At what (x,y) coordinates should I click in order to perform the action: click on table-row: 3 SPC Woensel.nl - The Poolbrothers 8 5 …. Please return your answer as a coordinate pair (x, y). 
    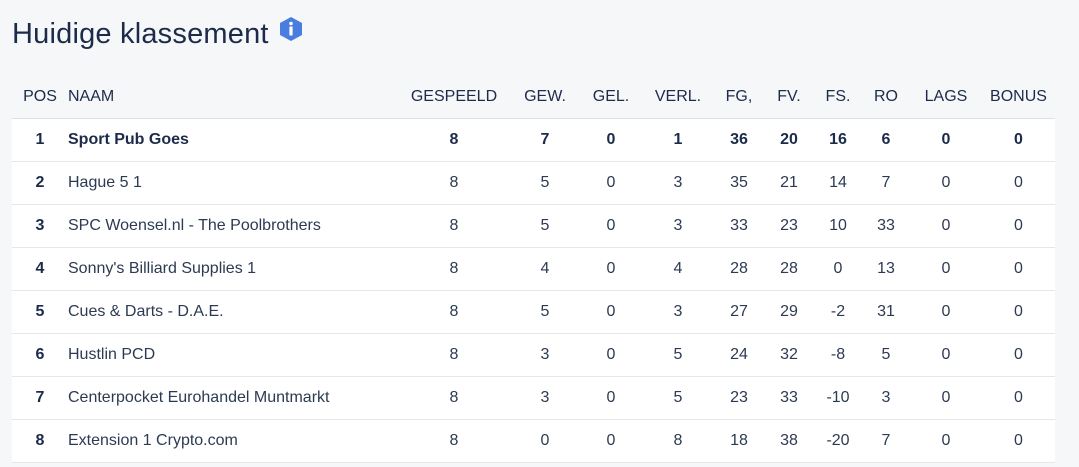
    Looking at the image, I should click on (533, 226).